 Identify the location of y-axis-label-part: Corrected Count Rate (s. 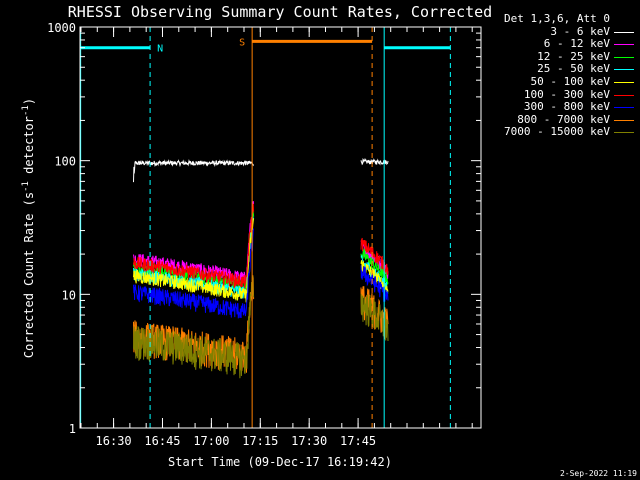
(29, 275).